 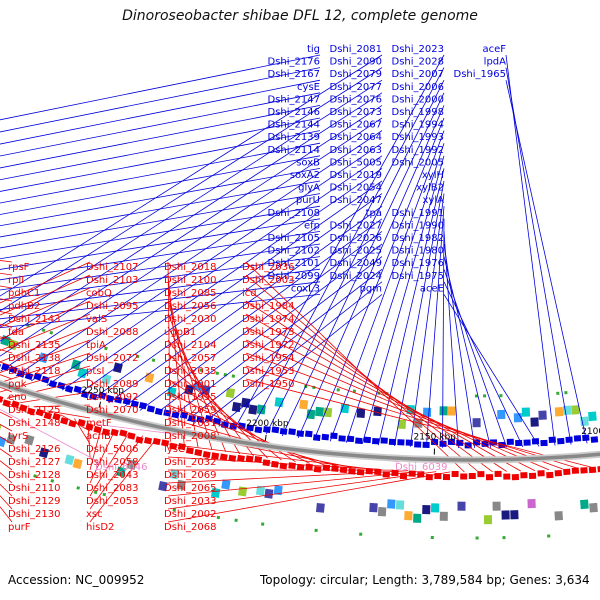 I want to click on reverse-gene-label-dshi-2128: Dshi_2128, so click(x=34, y=475).